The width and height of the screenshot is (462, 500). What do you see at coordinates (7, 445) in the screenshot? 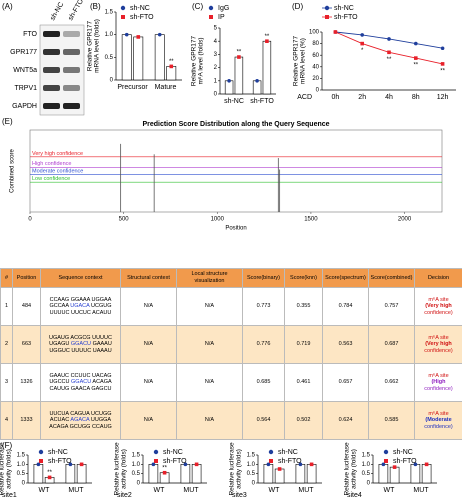
I see `panel-label: (F)` at bounding box center [7, 445].